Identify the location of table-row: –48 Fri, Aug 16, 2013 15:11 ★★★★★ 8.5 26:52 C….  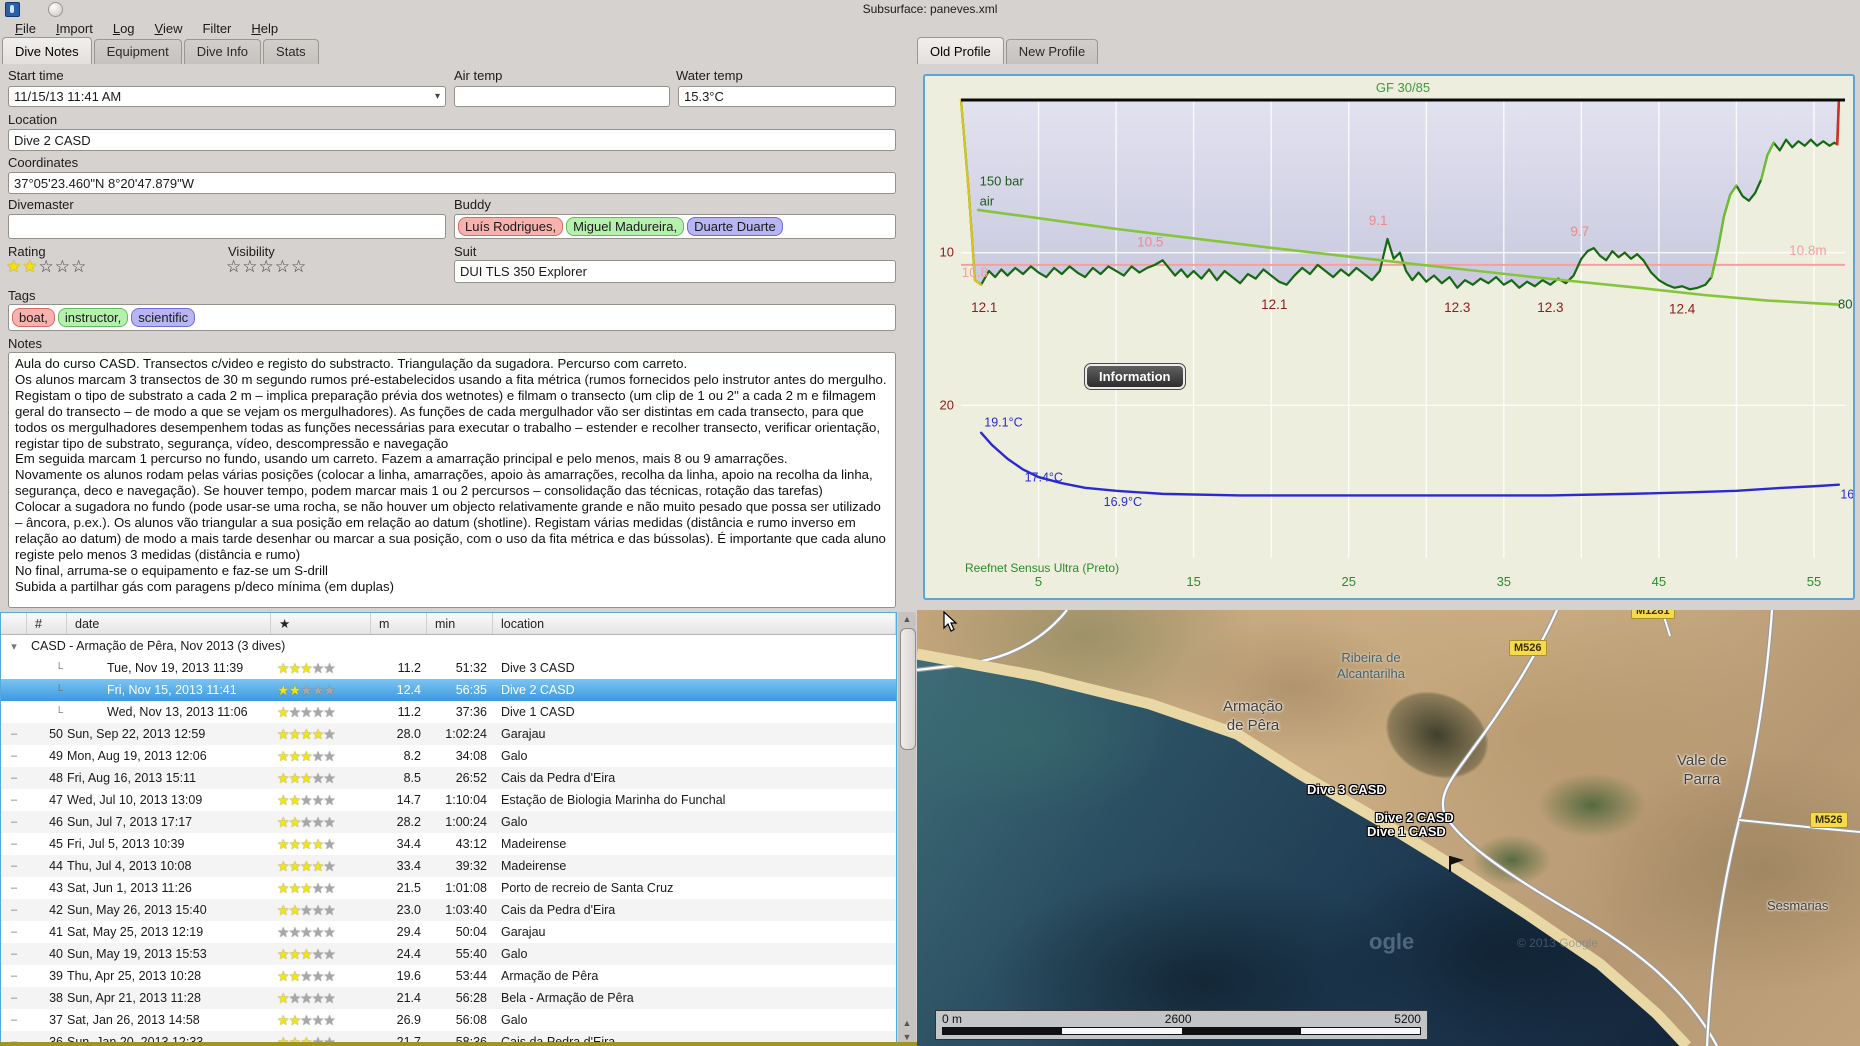
(448, 778).